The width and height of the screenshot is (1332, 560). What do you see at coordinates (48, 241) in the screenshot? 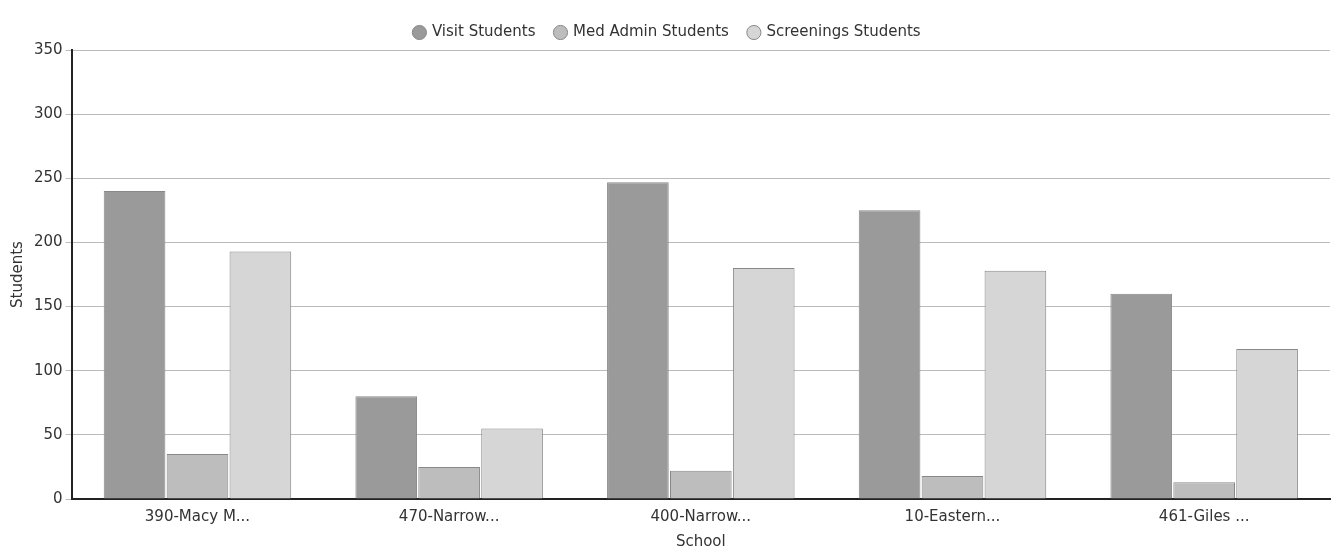
I see `y-tick-label: 200` at bounding box center [48, 241].